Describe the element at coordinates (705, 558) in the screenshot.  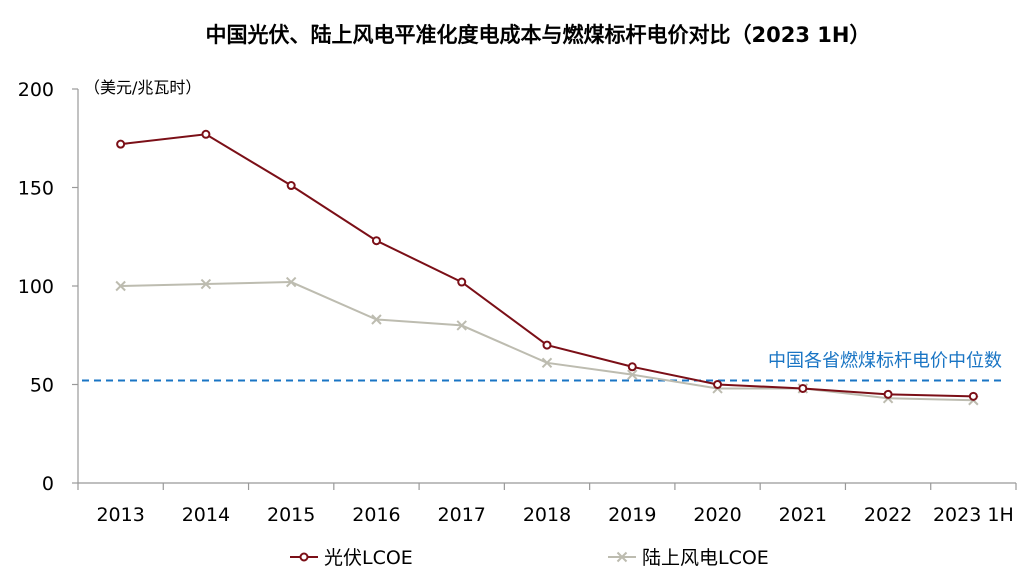
I see `legend-label: 陆上风电LCOE` at that location.